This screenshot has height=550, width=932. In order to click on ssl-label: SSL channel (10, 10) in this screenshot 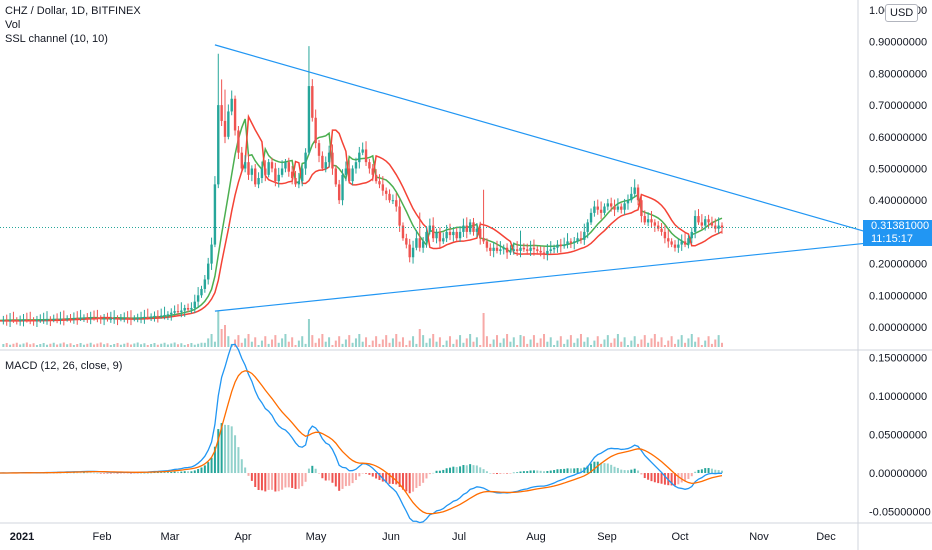, I will do `click(56, 39)`.